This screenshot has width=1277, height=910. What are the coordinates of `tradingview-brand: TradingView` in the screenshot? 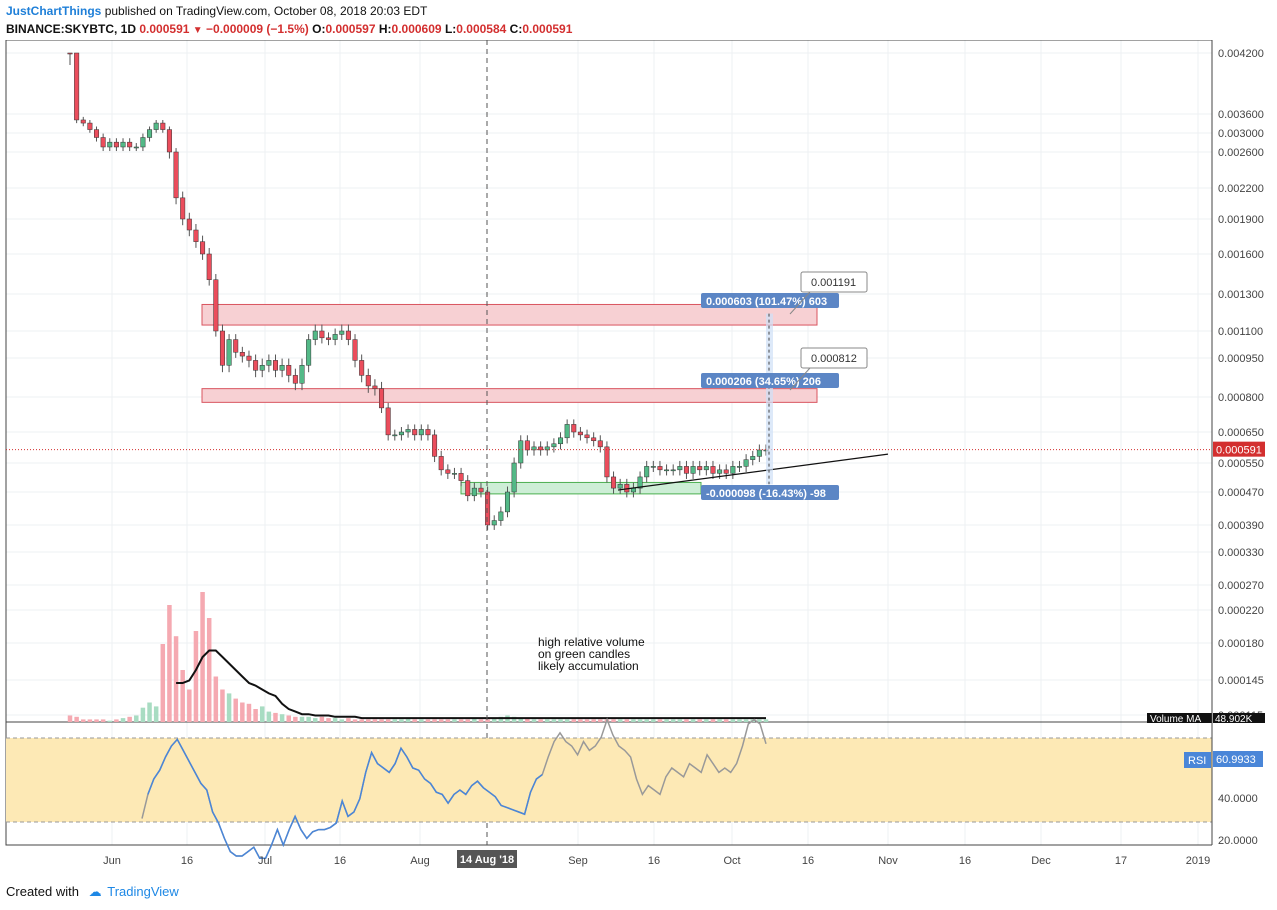 It's located at (143, 891).